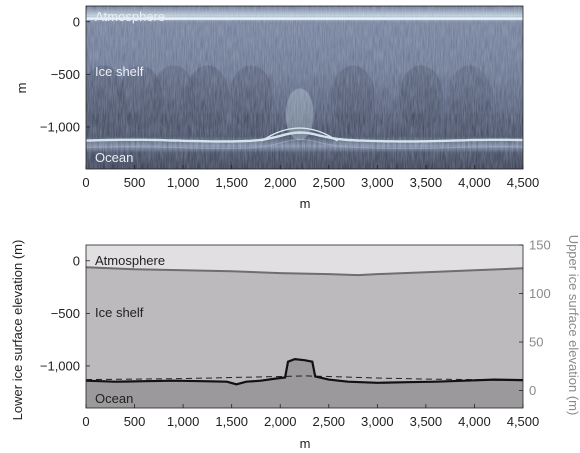 The width and height of the screenshot is (580, 453). Describe the element at coordinates (305, 203) in the screenshot. I see `radargram-x-axis-label: m` at that location.